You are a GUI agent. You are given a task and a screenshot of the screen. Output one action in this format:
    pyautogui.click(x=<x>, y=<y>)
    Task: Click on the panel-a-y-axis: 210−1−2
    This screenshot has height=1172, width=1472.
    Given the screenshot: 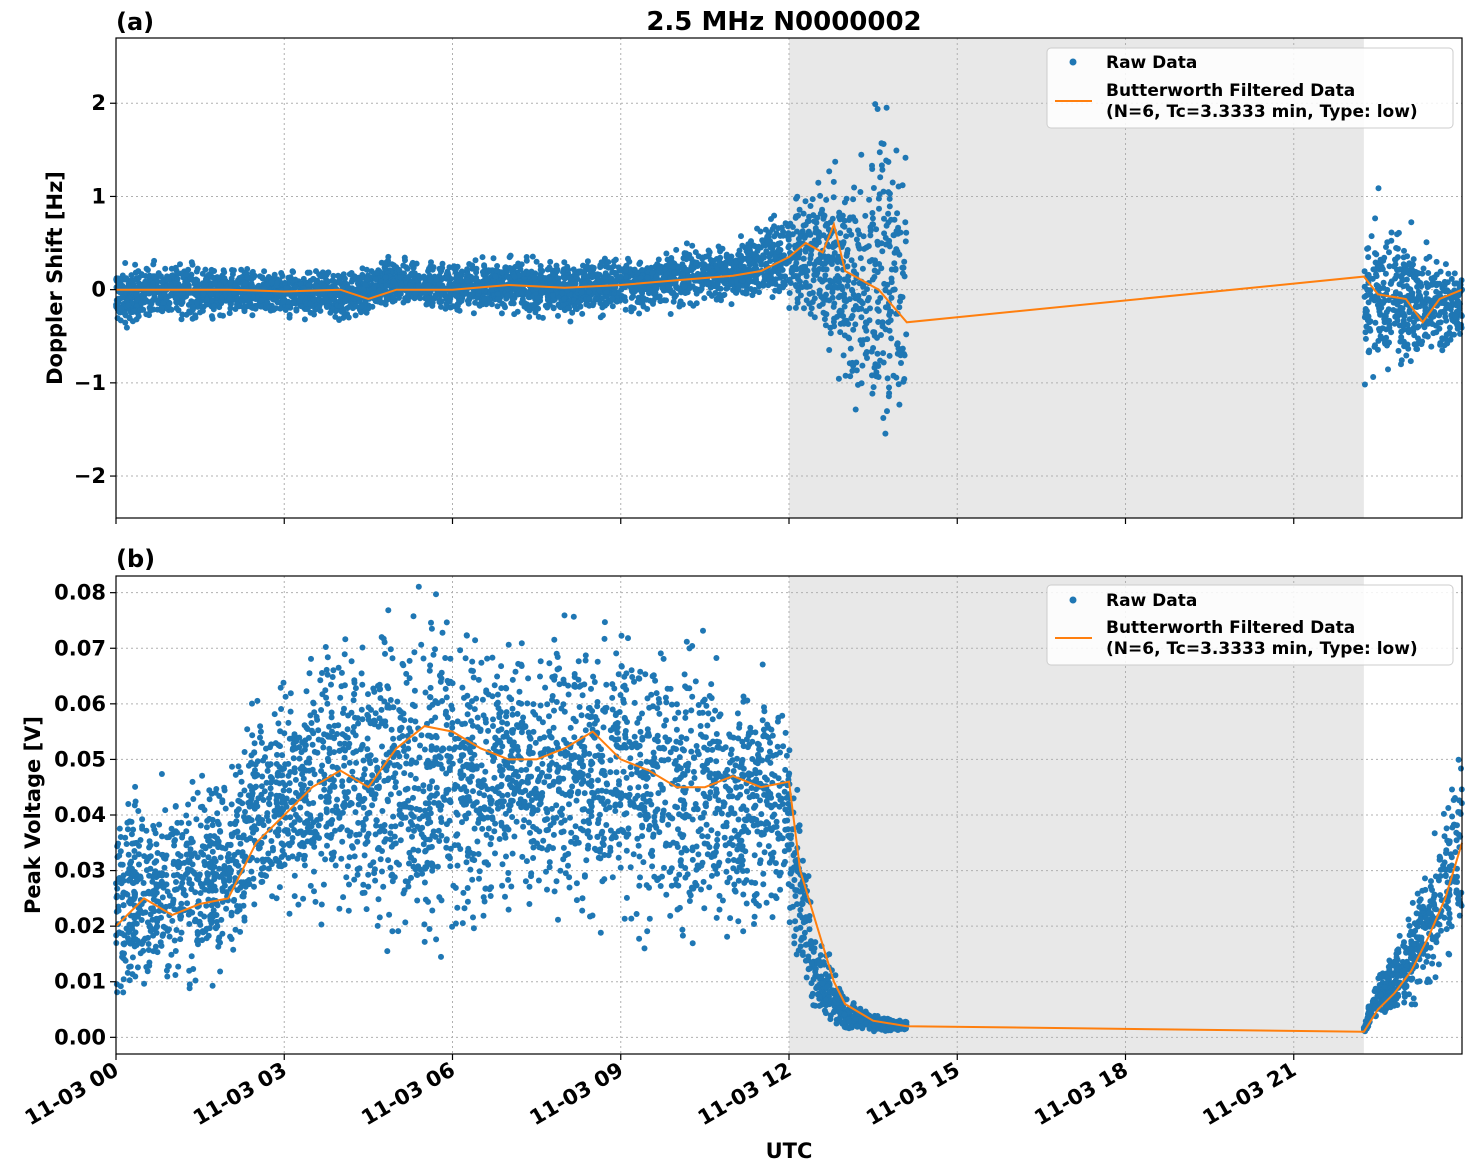 What is the action you would take?
    pyautogui.click(x=95, y=289)
    